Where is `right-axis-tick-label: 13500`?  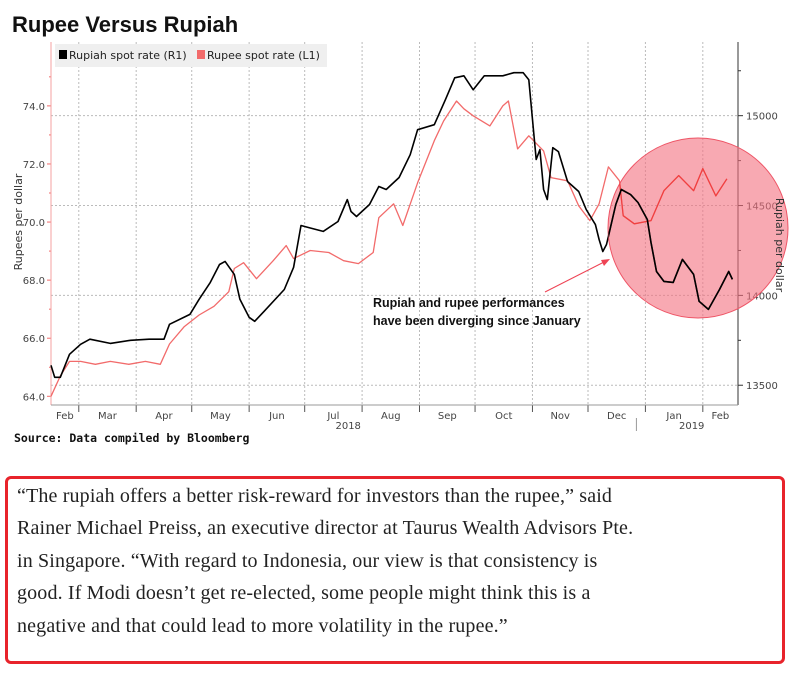
right-axis-tick-label: 13500 is located at coordinates (762, 386).